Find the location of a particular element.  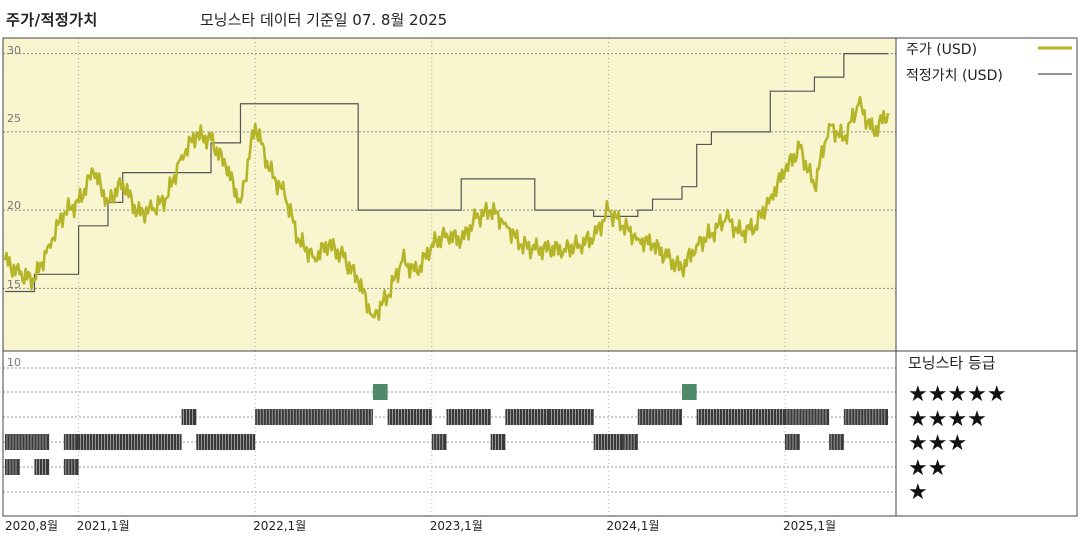

rating-legend-1-star: ★ is located at coordinates (918, 492).